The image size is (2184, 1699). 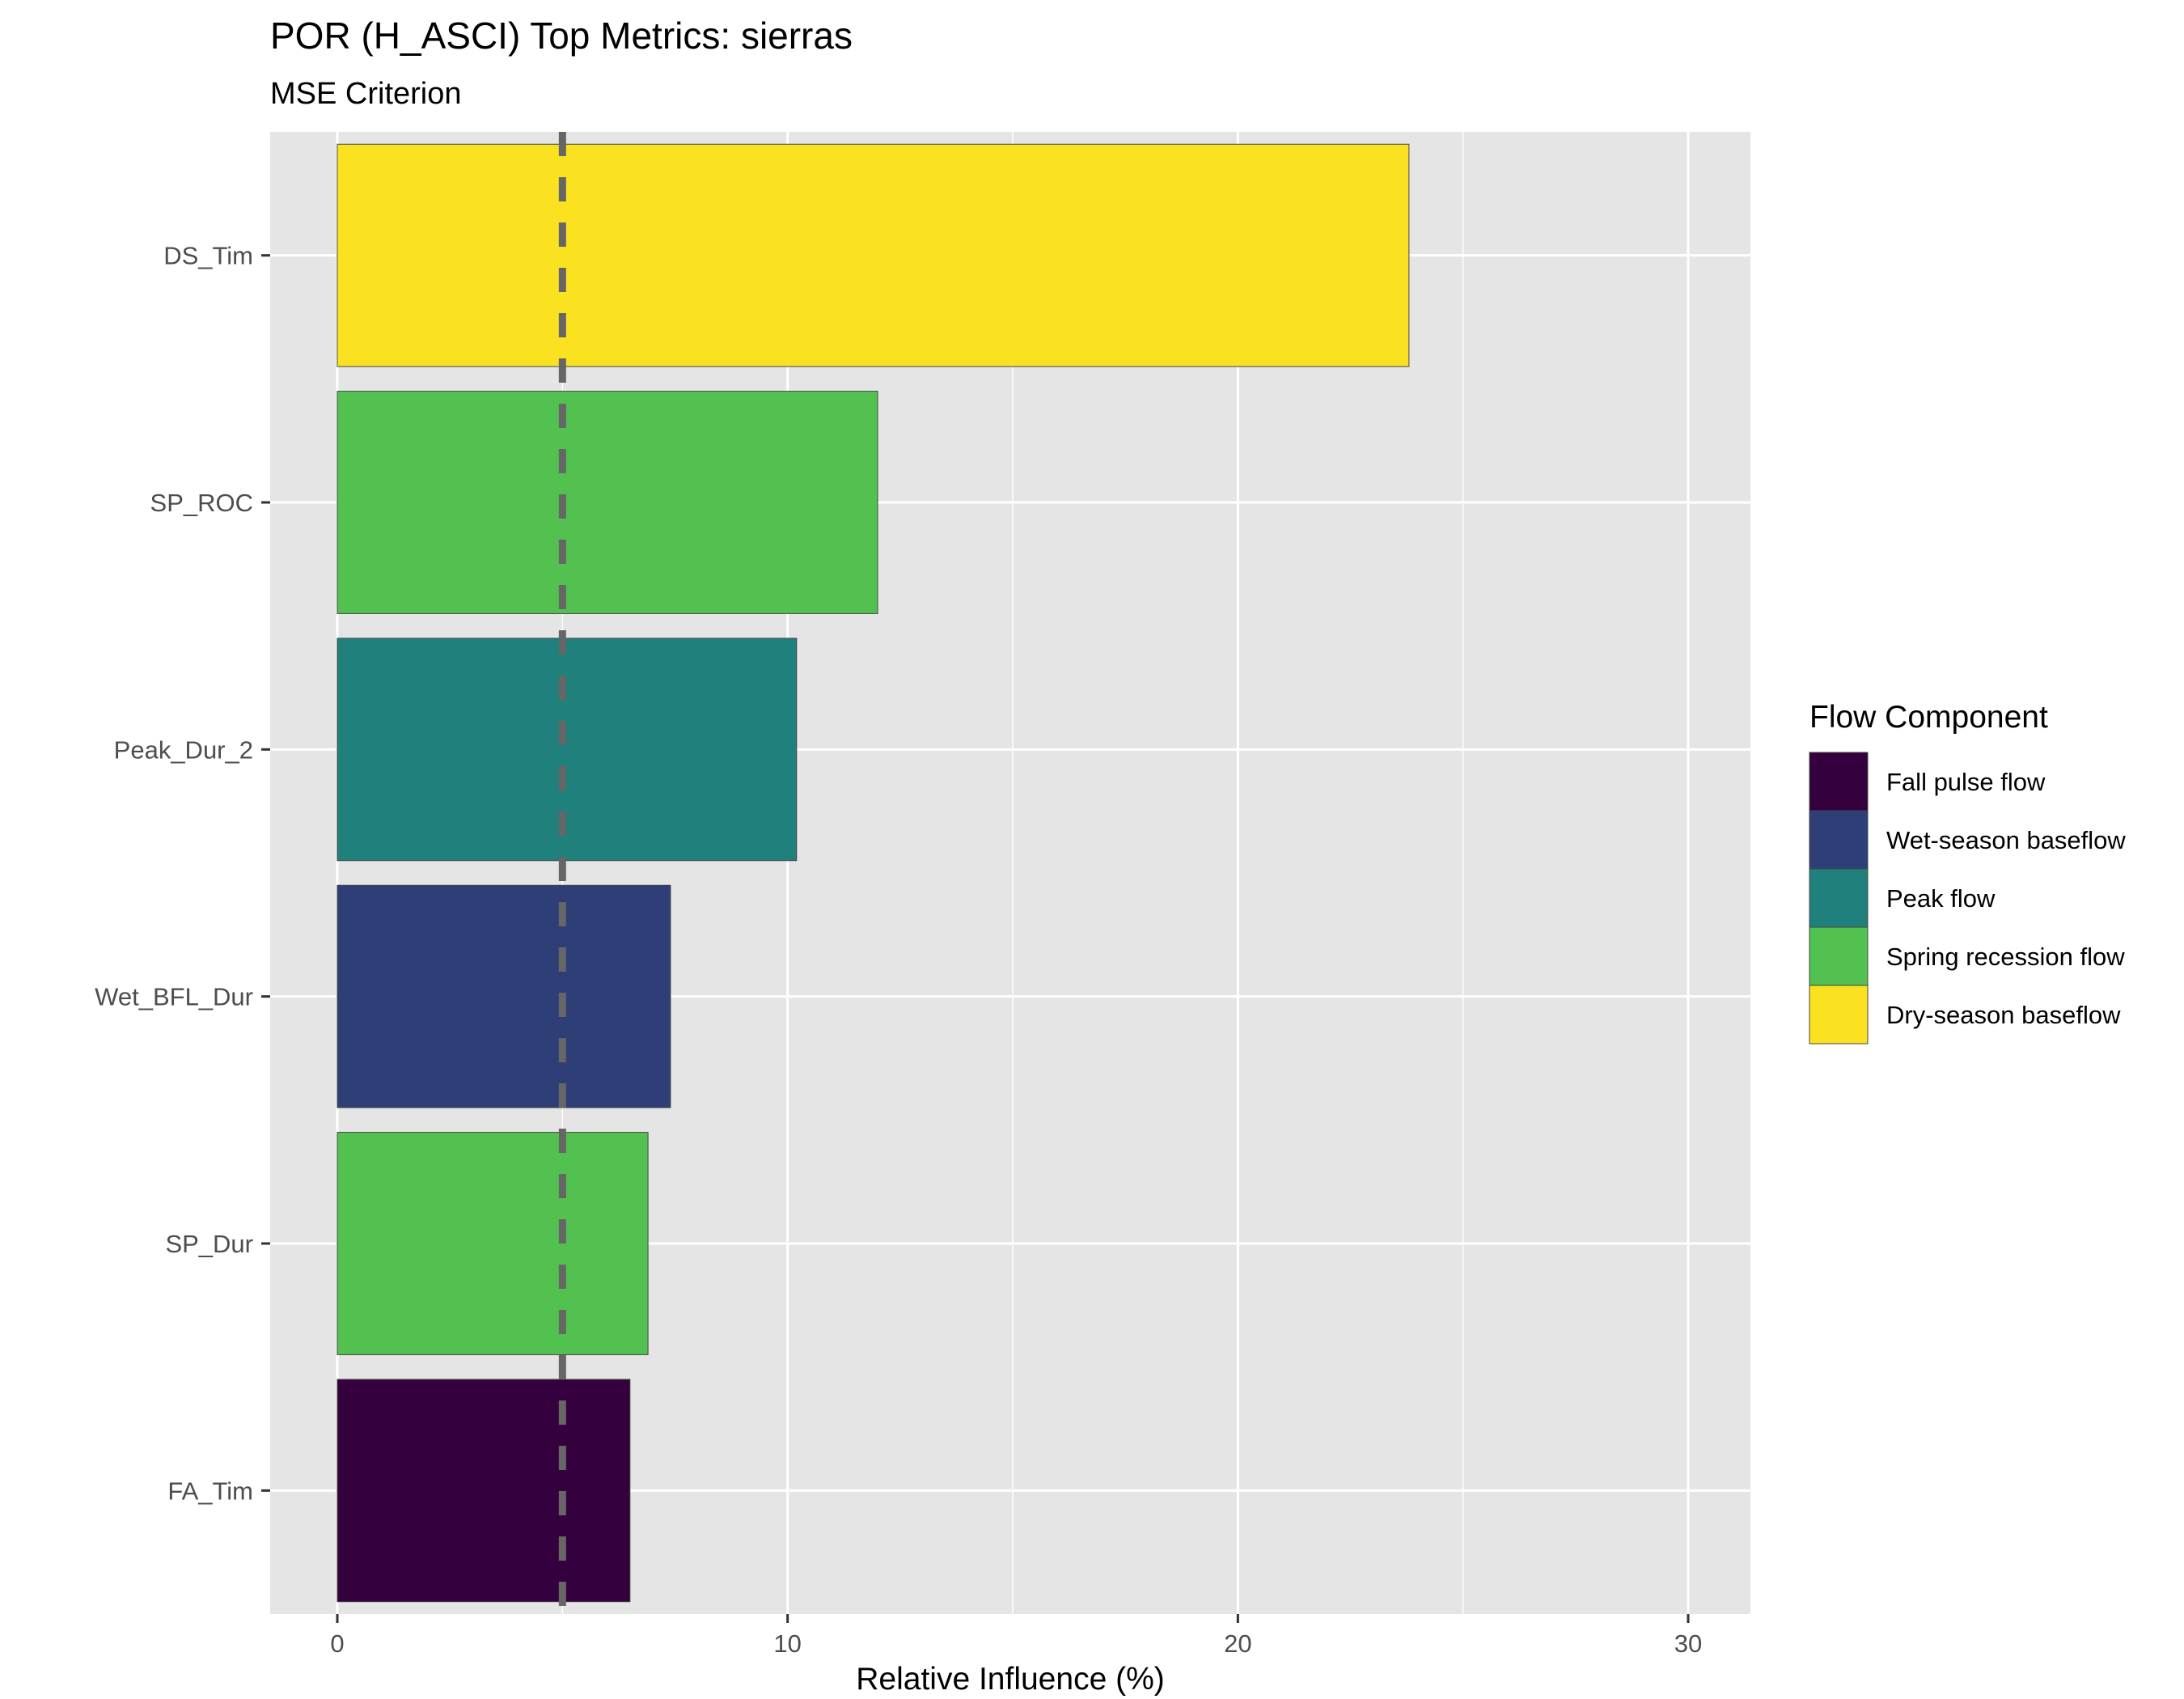 I want to click on y-tick-label: Peak_Dur_2, so click(x=183, y=749).